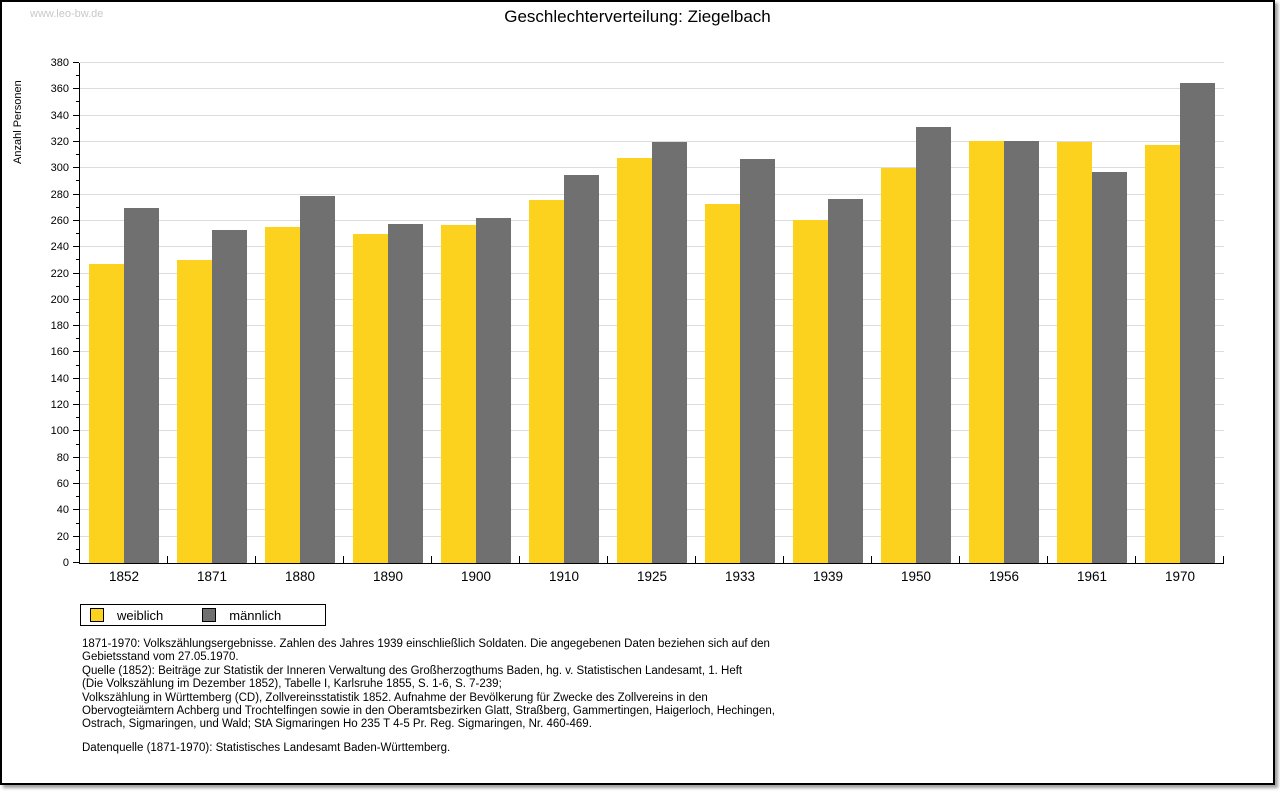  I want to click on y-tick-label: 0, so click(65, 563).